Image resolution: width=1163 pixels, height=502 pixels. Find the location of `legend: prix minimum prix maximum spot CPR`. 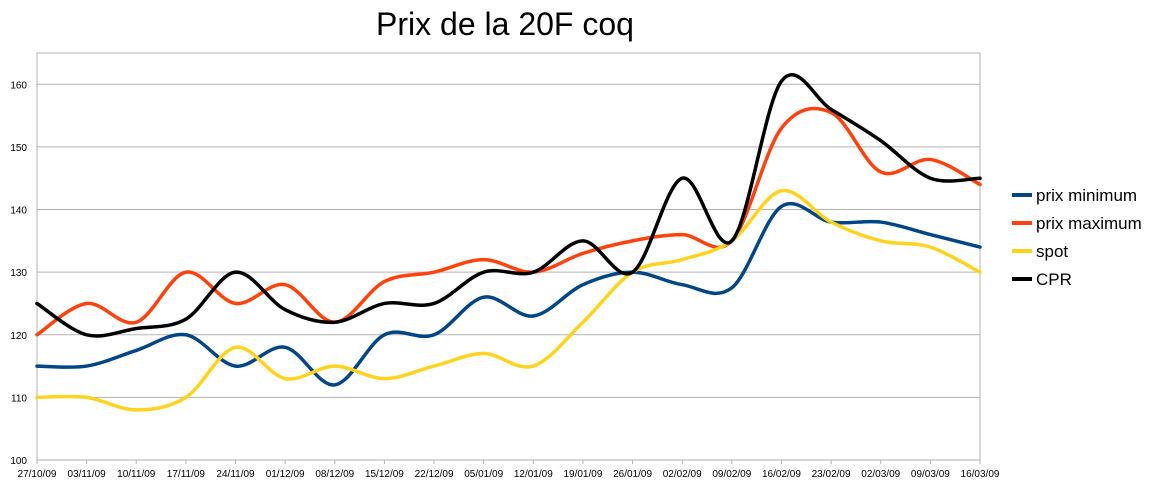

legend: prix minimum prix maximum spot CPR is located at coordinates (1077, 237).